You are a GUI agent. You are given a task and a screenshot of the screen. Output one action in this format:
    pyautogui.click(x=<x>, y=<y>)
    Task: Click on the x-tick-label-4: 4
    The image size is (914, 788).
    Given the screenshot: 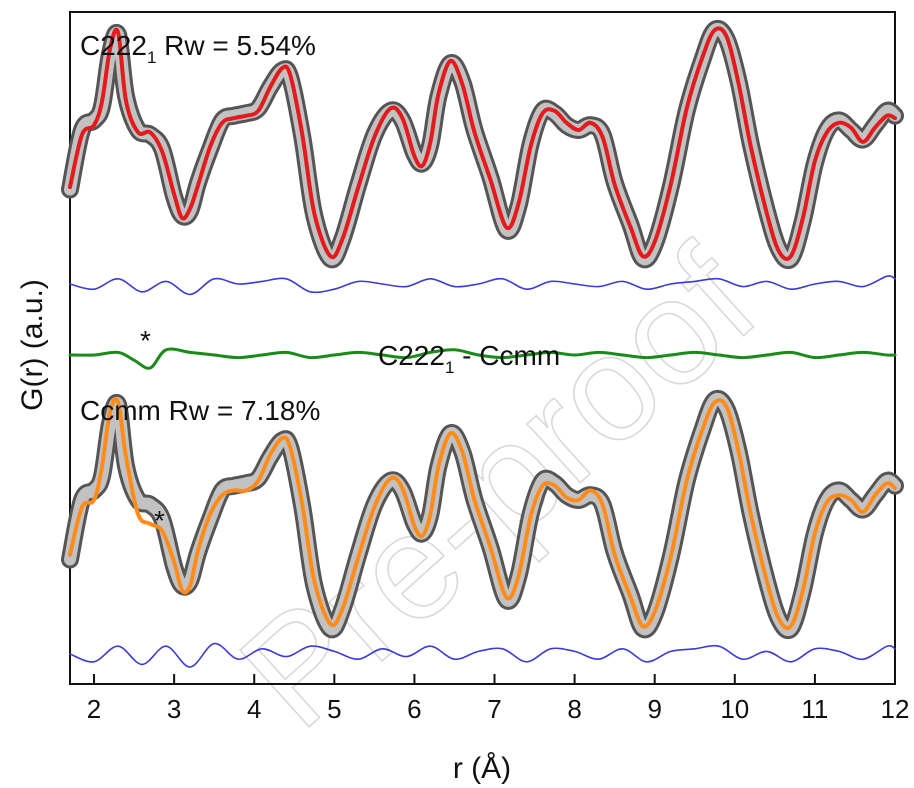 What is the action you would take?
    pyautogui.click(x=254, y=709)
    